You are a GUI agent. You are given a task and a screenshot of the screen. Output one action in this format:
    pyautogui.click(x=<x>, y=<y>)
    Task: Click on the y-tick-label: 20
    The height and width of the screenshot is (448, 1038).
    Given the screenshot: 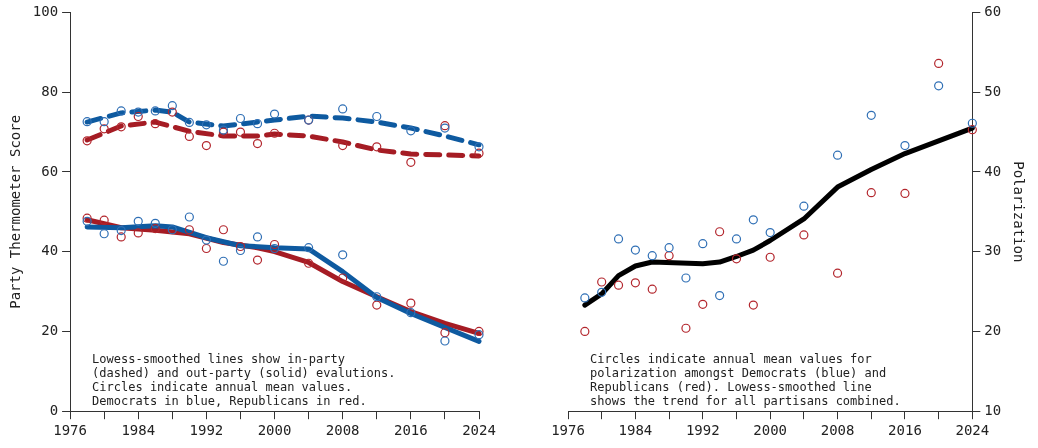 What is the action you would take?
    pyautogui.click(x=50, y=330)
    